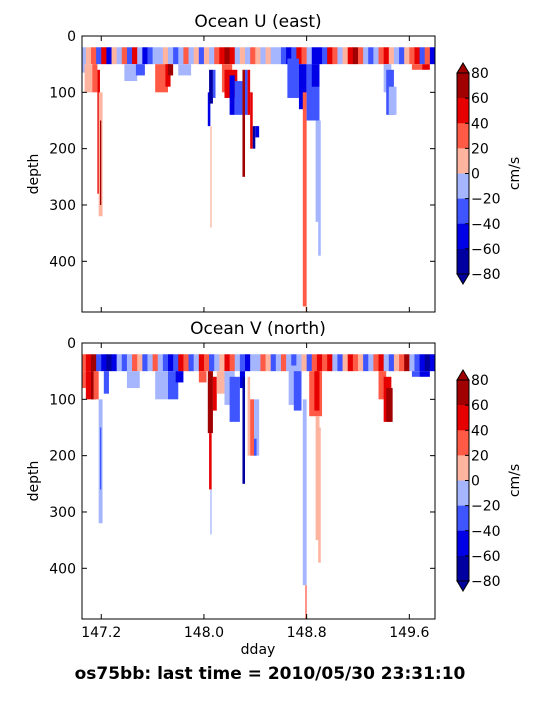 The width and height of the screenshot is (540, 720). What do you see at coordinates (480, 74) in the screenshot?
I see `colorbar-tick-label: 80` at bounding box center [480, 74].